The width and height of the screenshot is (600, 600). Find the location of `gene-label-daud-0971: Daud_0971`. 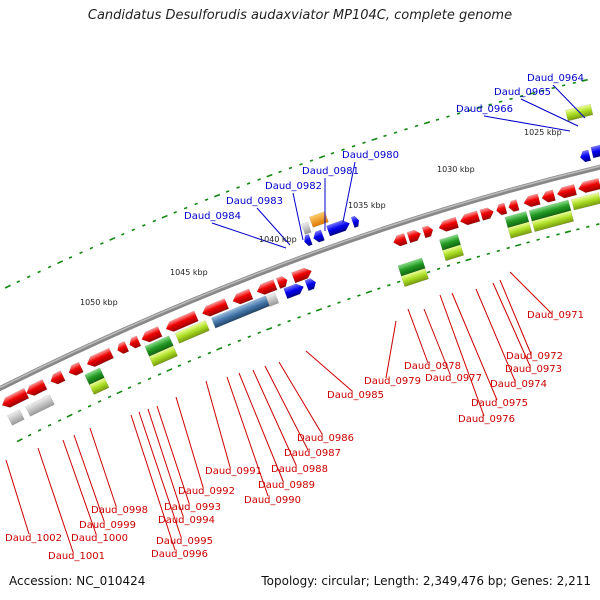

gene-label-daud-0971: Daud_0971 is located at coordinates (555, 315).